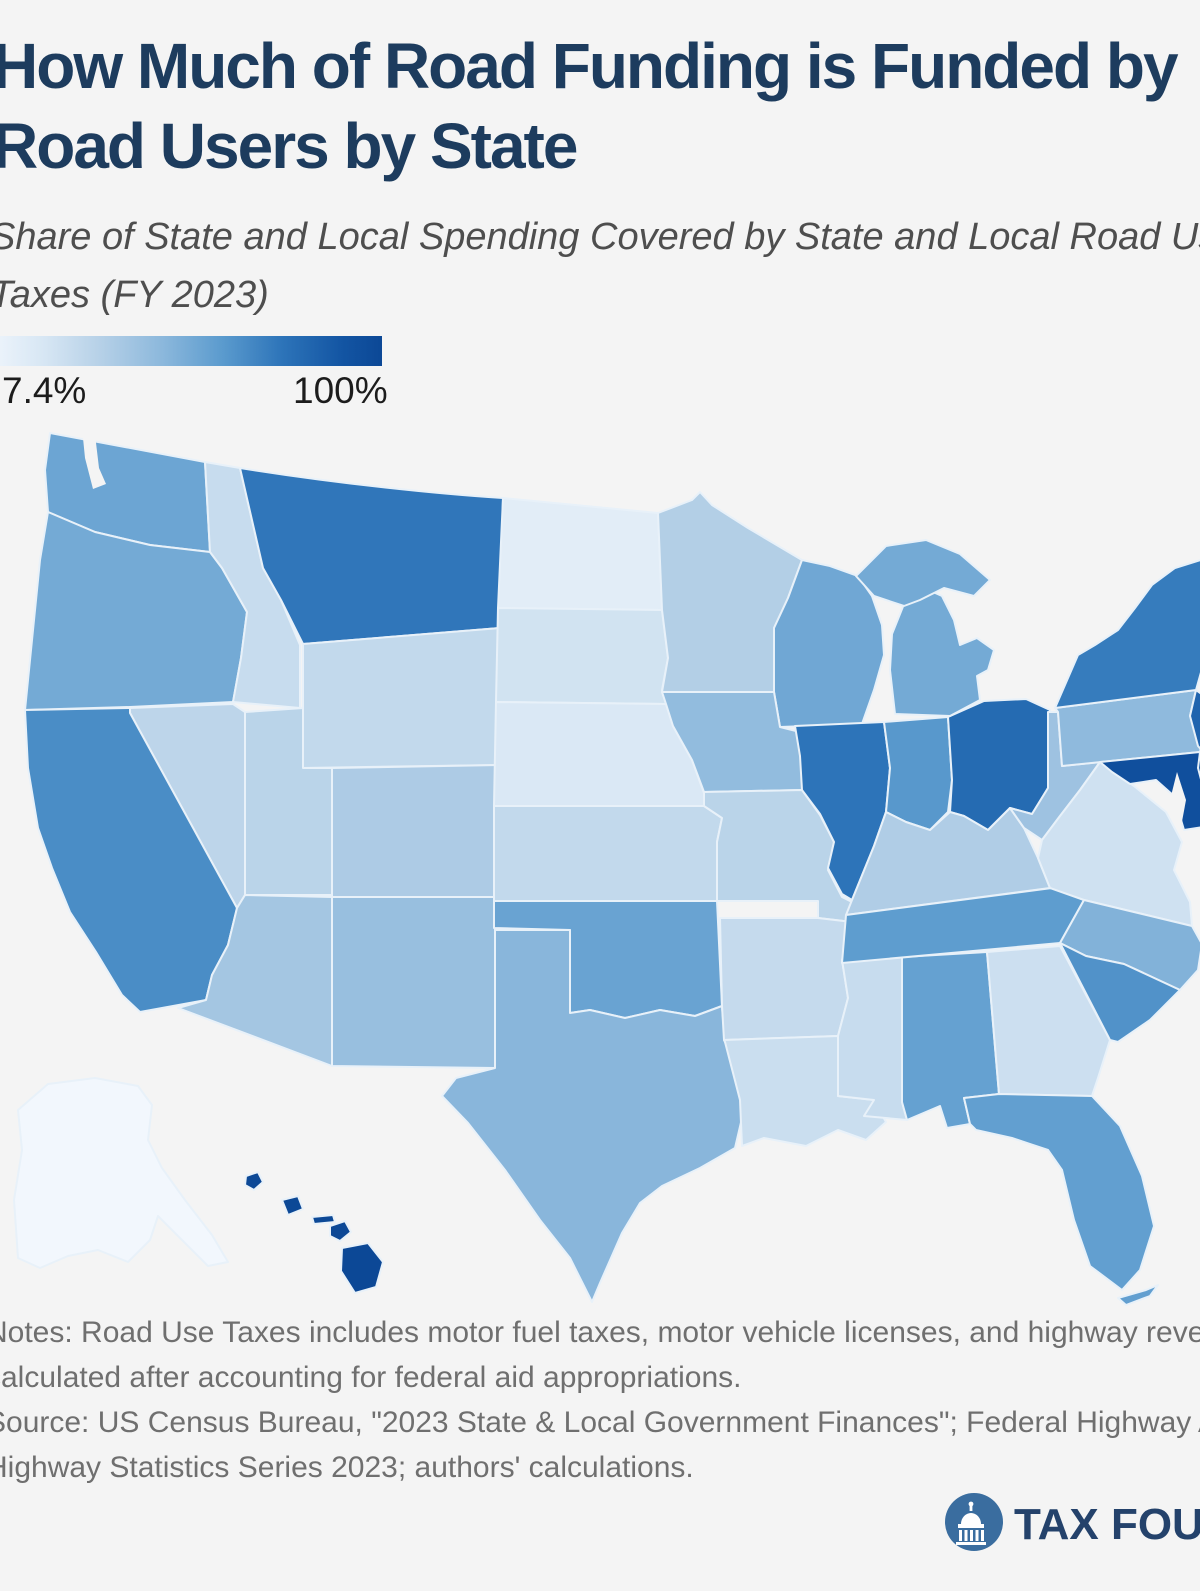 Image resolution: width=1200 pixels, height=1591 pixels. I want to click on state-new-mexico, so click(413, 982).